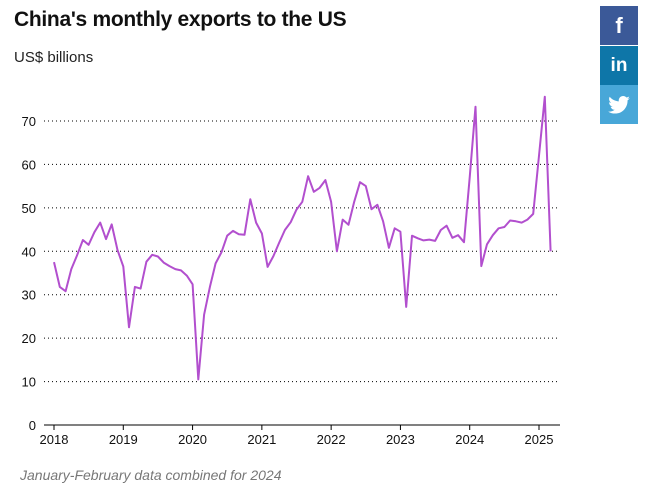 This screenshot has width=672, height=489. Describe the element at coordinates (469, 439) in the screenshot. I see `x-tick-label: 2024` at that location.